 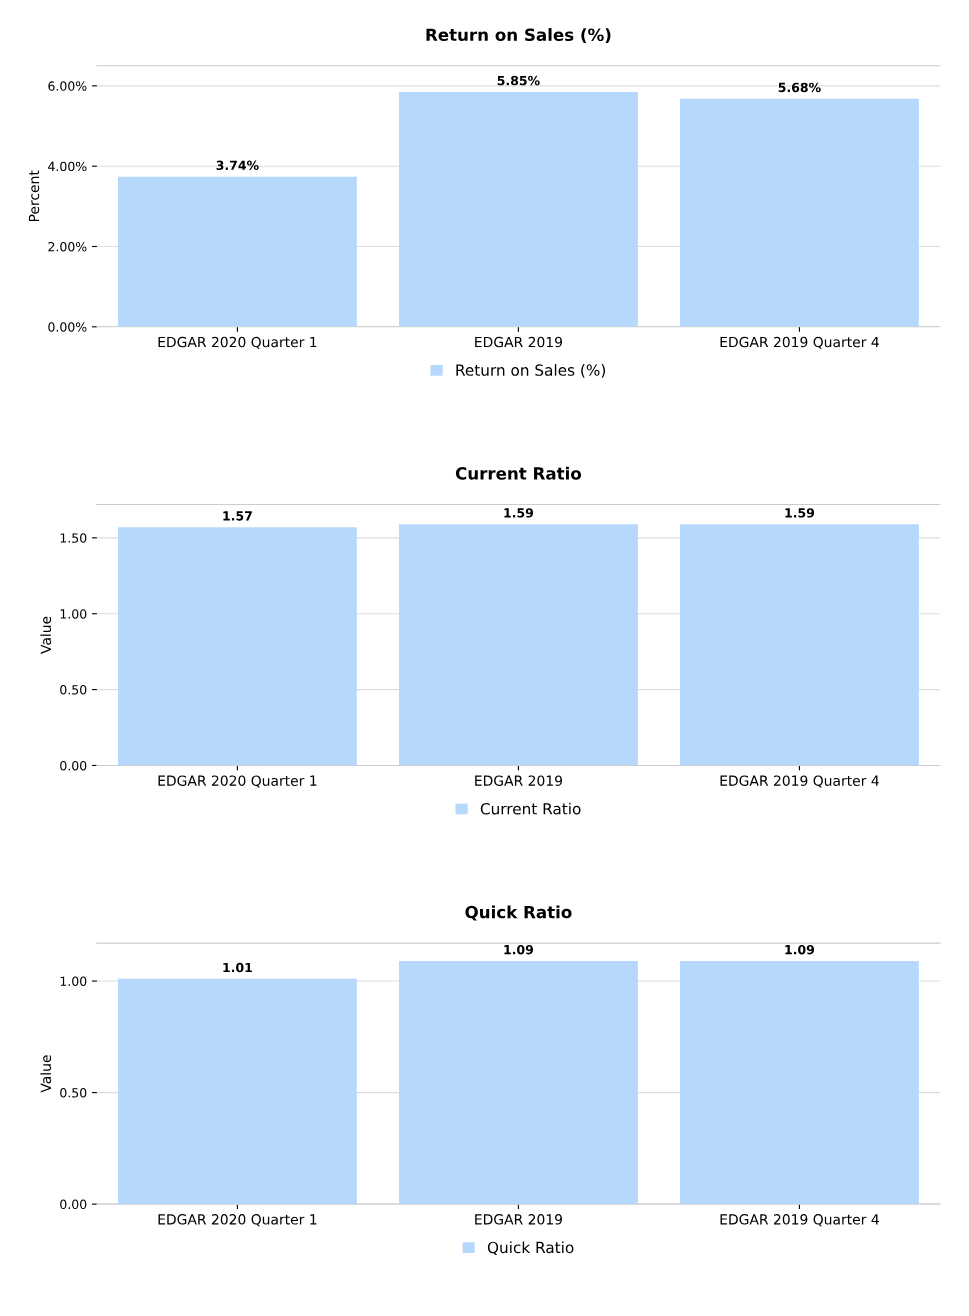 I want to click on y-tick-label: 4.00%, so click(x=67, y=166).